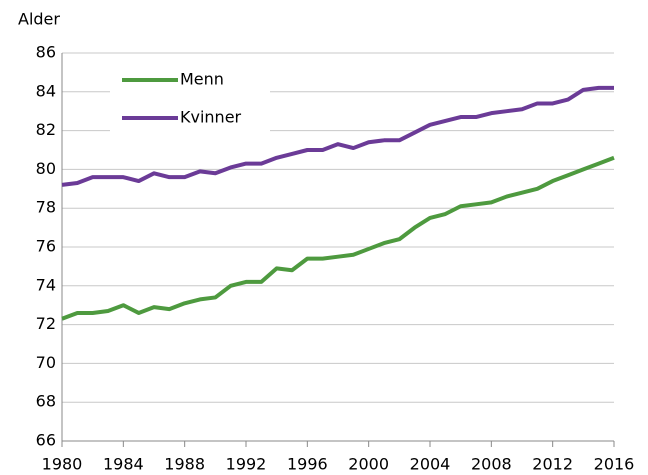 Image resolution: width=648 pixels, height=475 pixels. What do you see at coordinates (184, 464) in the screenshot?
I see `x-tick-label: 1988` at bounding box center [184, 464].